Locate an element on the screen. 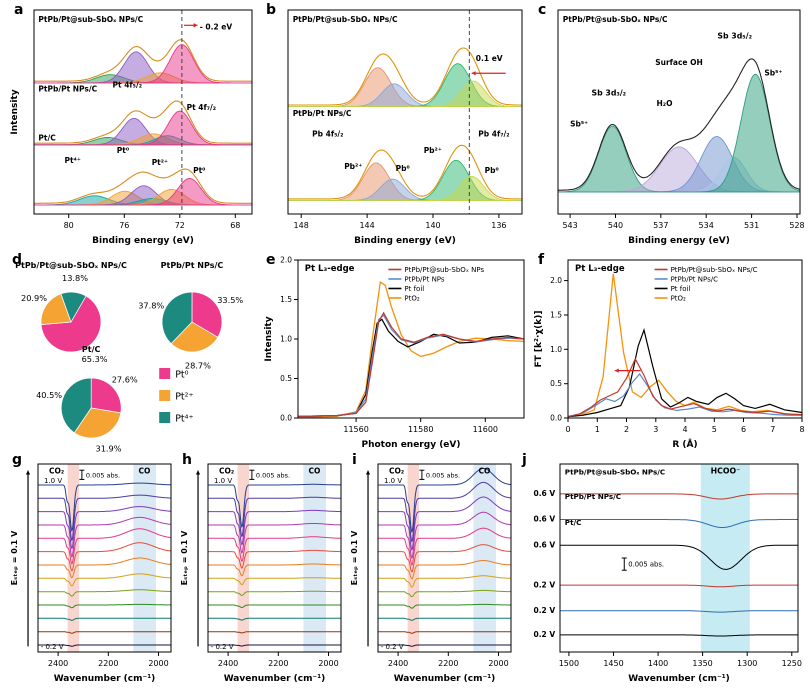 This screenshot has width=810, height=689. svg-text: 1.5 is located at coordinates (556, 315).